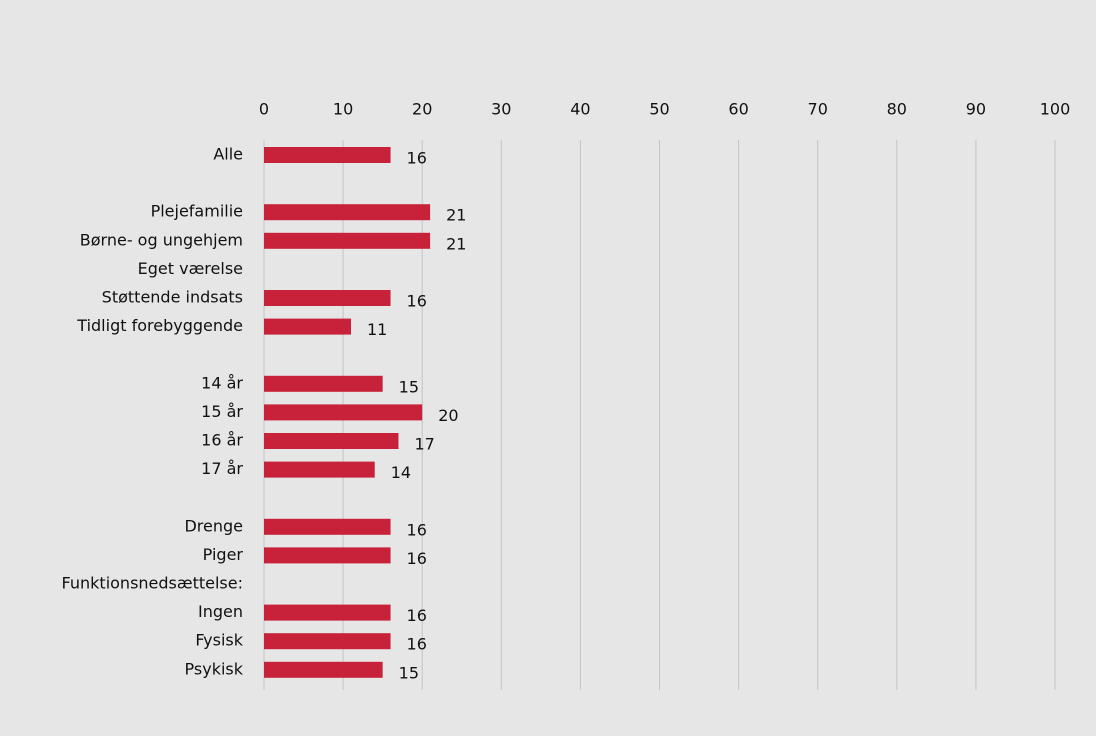  What do you see at coordinates (580, 109) in the screenshot?
I see `x-tick-label: 40` at bounding box center [580, 109].